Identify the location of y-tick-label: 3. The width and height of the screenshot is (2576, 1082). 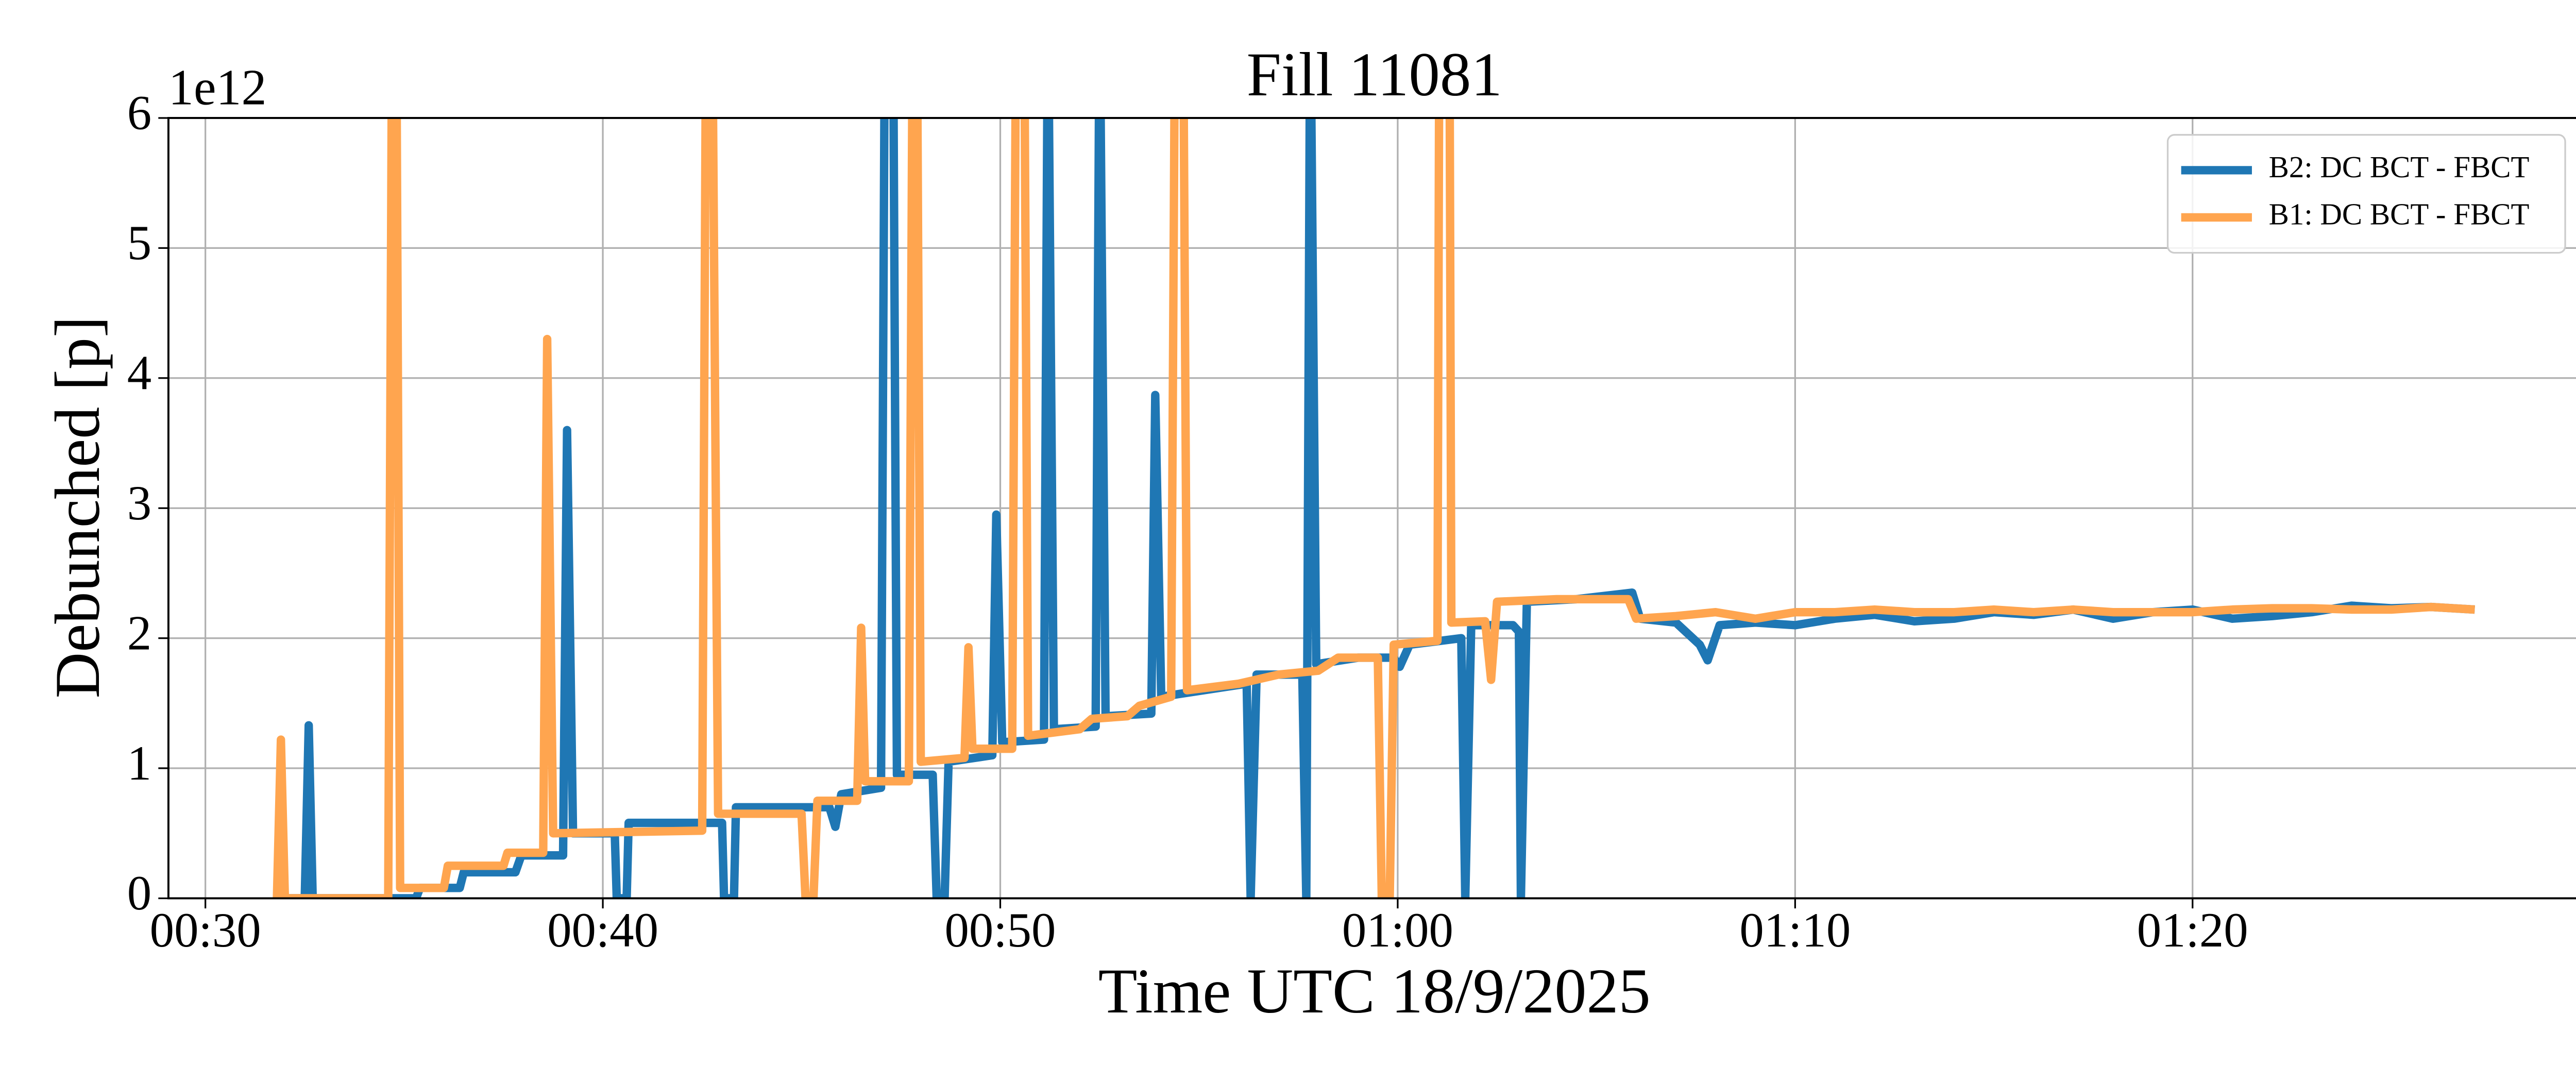
(139, 503).